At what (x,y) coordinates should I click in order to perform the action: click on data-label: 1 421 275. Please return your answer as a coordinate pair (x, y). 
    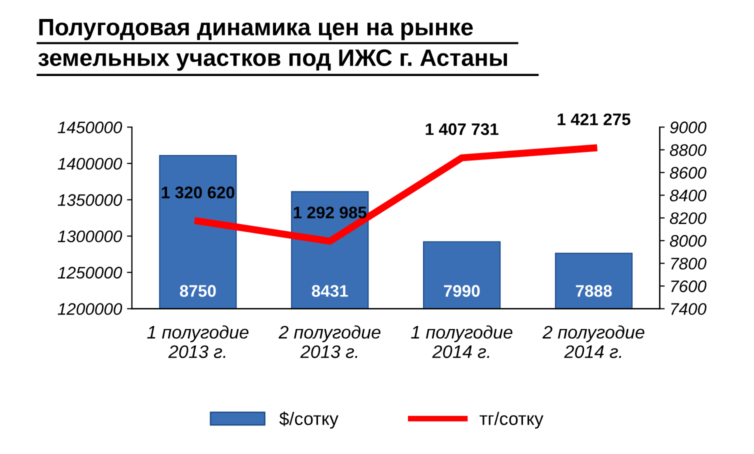
    Looking at the image, I should click on (594, 119).